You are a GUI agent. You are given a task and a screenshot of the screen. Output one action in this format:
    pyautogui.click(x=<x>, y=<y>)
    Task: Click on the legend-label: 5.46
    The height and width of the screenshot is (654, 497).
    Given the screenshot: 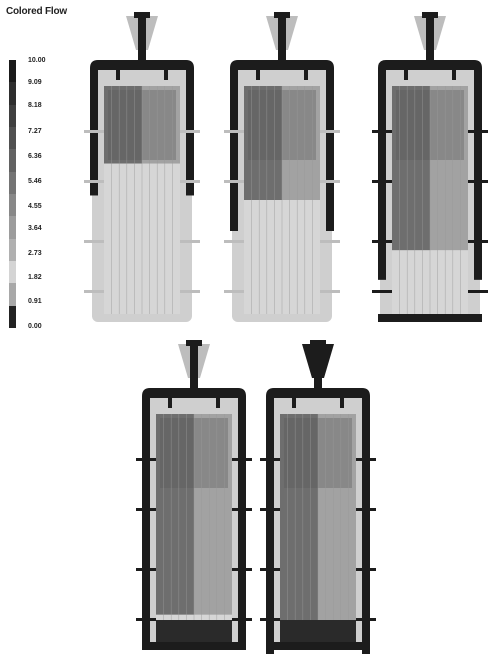 What is the action you would take?
    pyautogui.click(x=35, y=181)
    